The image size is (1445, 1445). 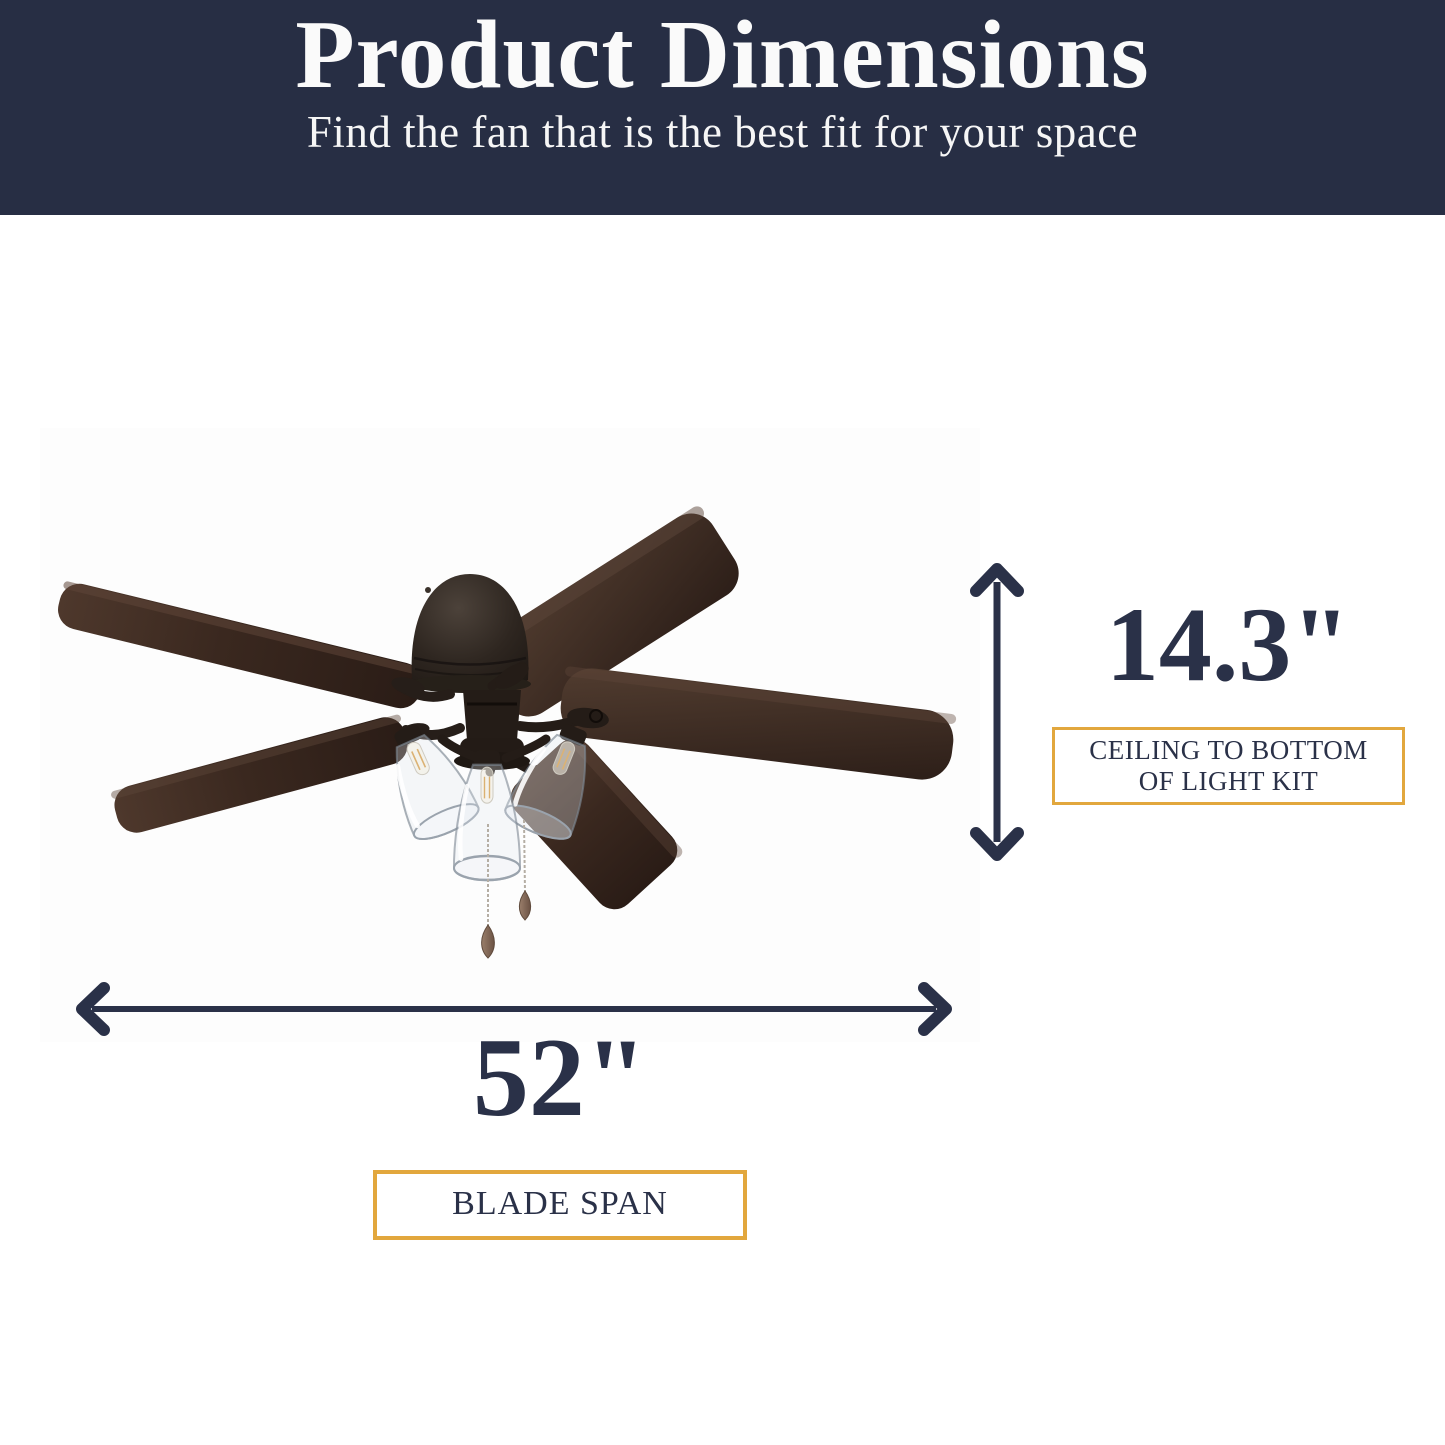 I want to click on height-label-line1: CEILING TO BOTTOM, so click(x=1228, y=750).